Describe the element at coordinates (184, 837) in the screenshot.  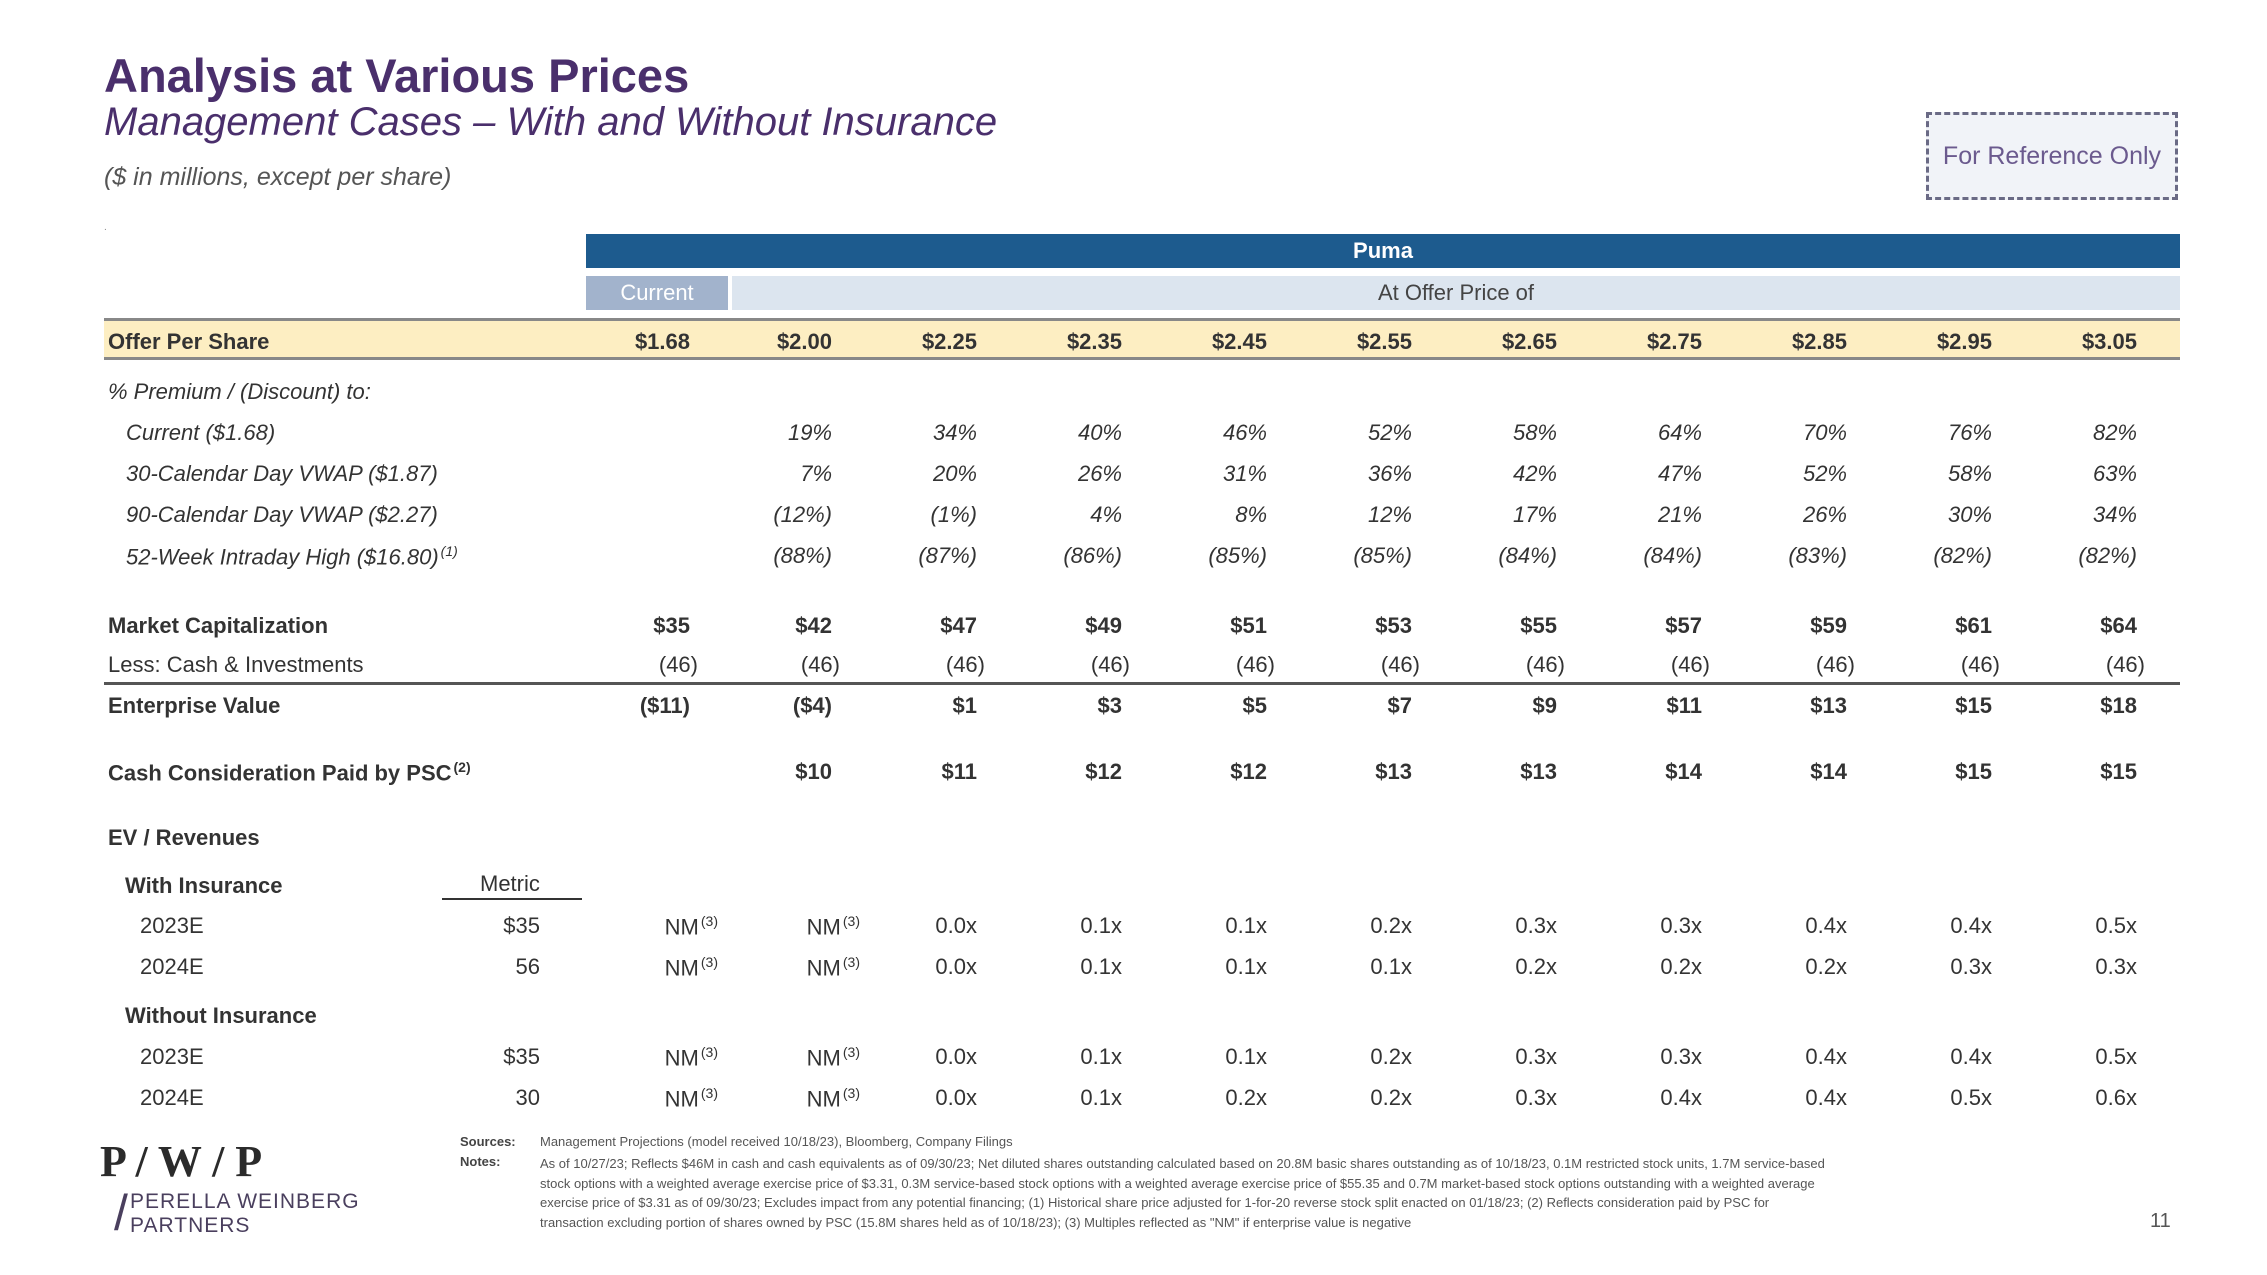
I see `ev-revenues-label-text: EV / Revenues` at that location.